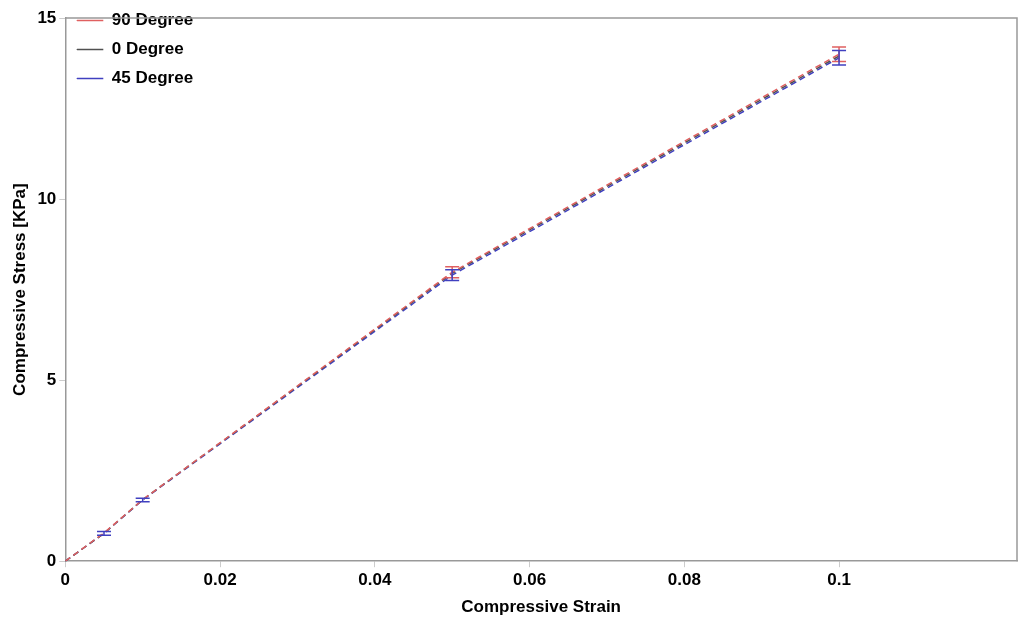 This screenshot has height=622, width=1021. Describe the element at coordinates (51, 379) in the screenshot. I see `y-tick-label: 5` at that location.